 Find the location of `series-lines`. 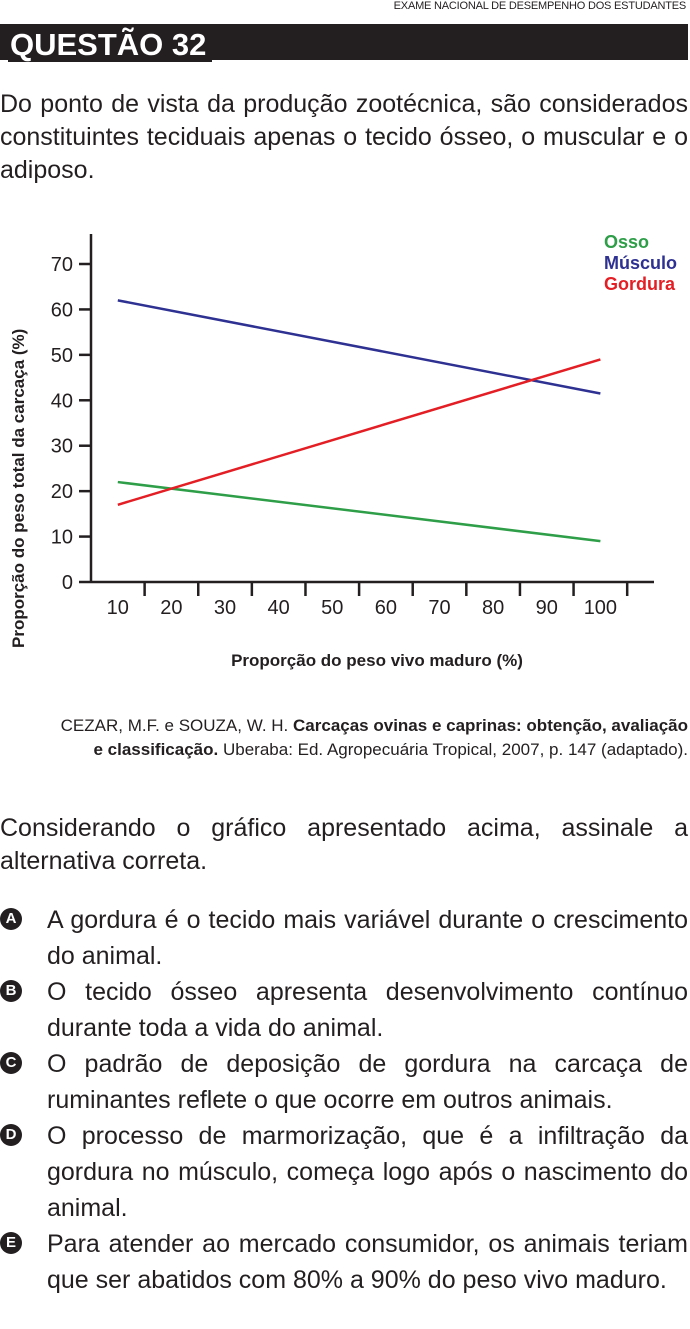

series-lines is located at coordinates (359, 421).